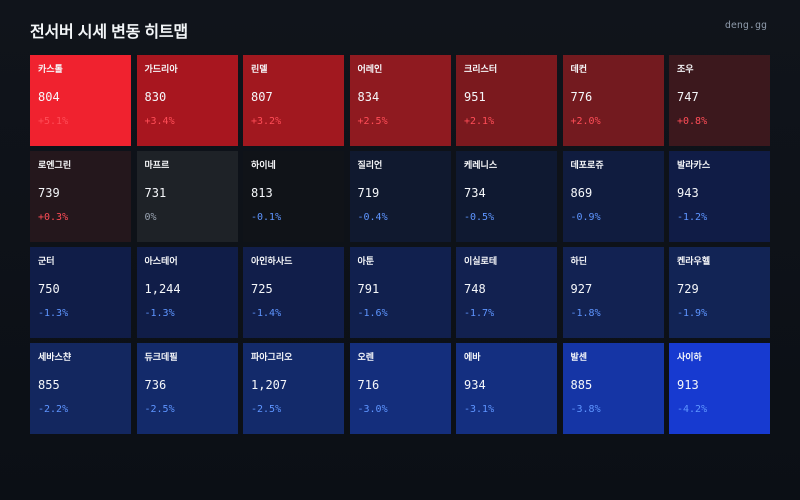  Describe the element at coordinates (157, 165) in the screenshot. I see `server-name: 마프르` at that location.